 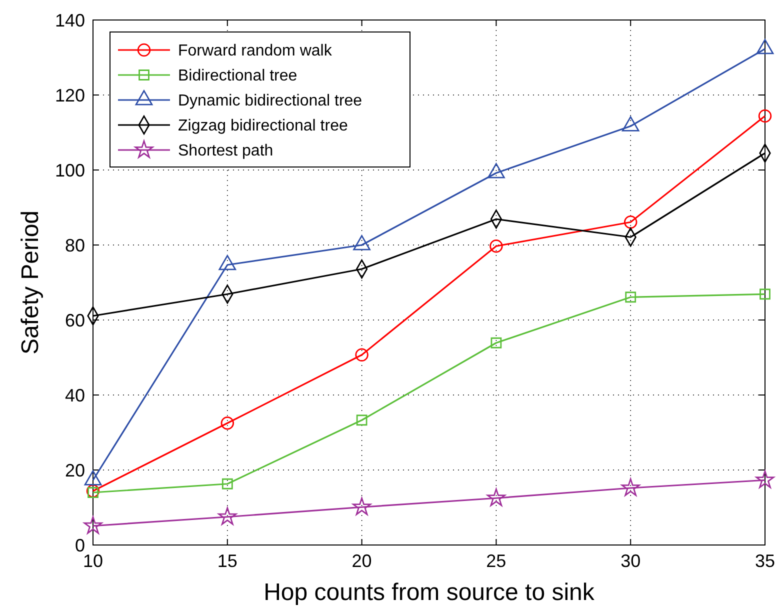 What do you see at coordinates (362, 561) in the screenshot?
I see `x-tick-label: 20` at bounding box center [362, 561].